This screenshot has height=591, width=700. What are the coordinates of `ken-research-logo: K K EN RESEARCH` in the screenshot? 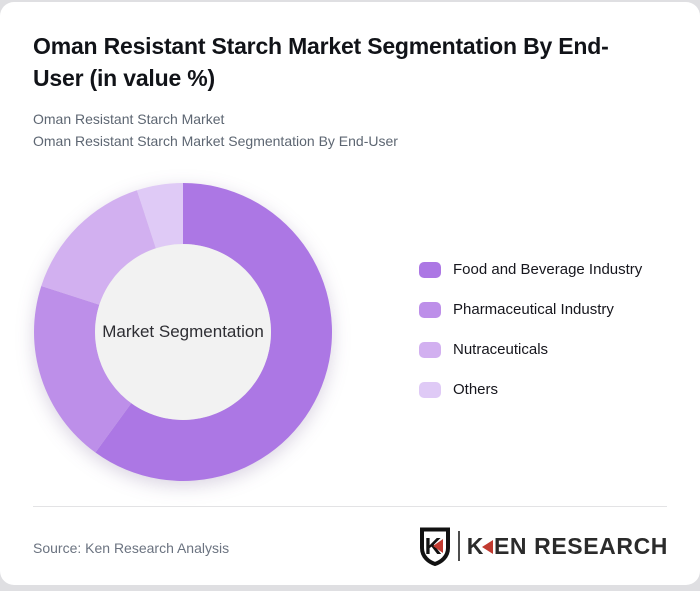 It's located at (543, 546).